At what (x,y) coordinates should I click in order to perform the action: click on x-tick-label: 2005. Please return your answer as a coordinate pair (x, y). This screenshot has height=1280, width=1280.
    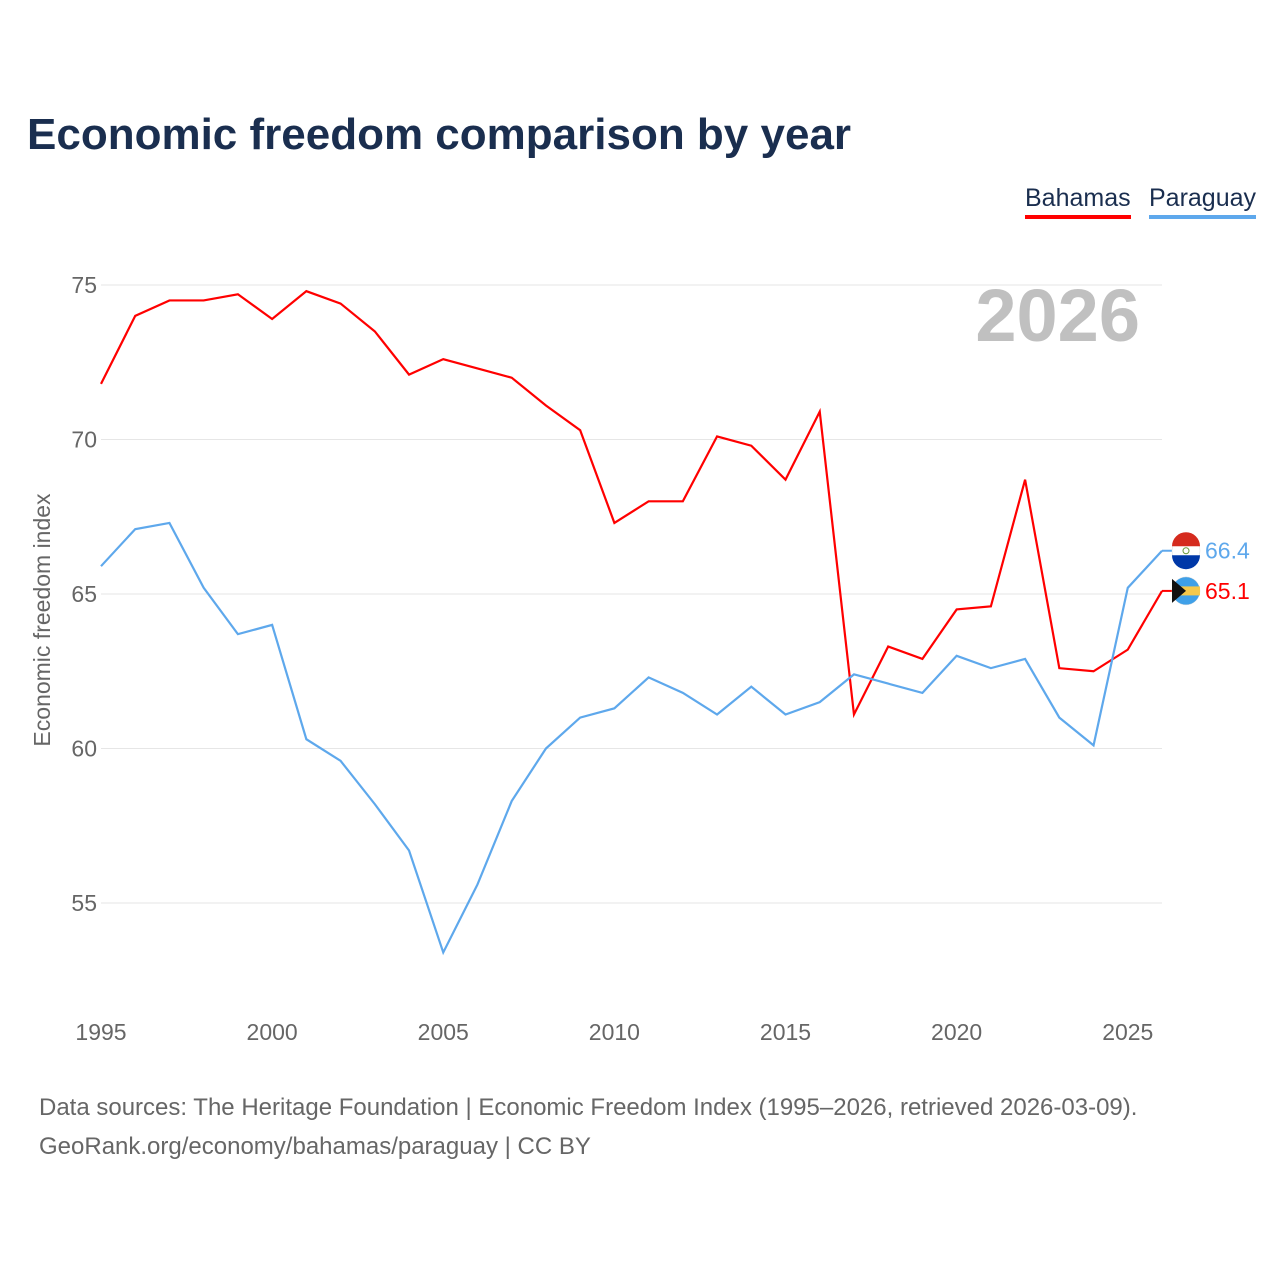
    Looking at the image, I should click on (443, 1032).